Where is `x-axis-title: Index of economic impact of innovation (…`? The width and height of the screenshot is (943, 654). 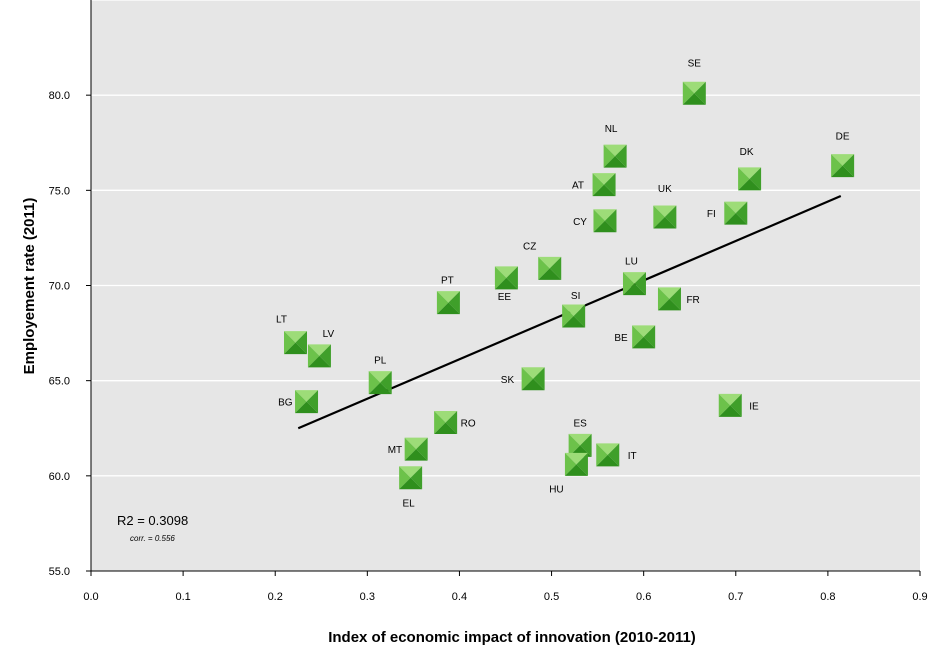
x-axis-title: Index of economic impact of innovation (… is located at coordinates (512, 637).